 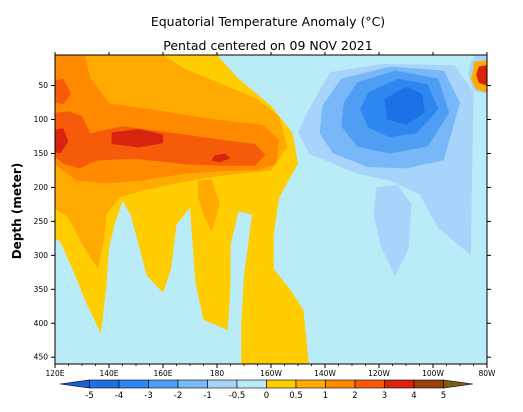 What do you see at coordinates (413, 396) in the screenshot?
I see `colorbar-tick-label: 4` at bounding box center [413, 396].